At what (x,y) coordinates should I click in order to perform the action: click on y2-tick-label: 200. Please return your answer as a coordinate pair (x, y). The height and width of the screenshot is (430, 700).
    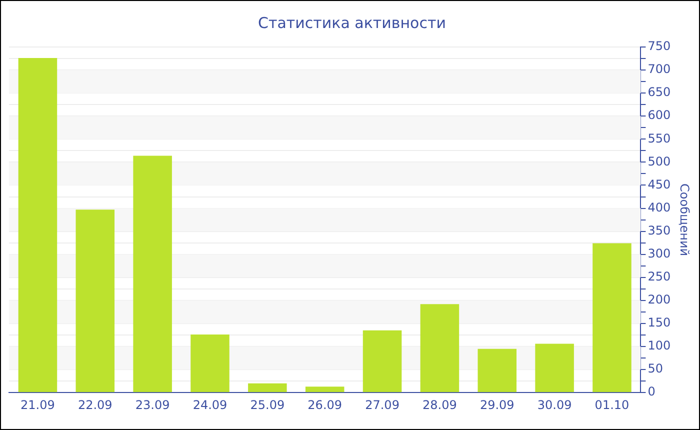
    Looking at the image, I should click on (659, 299).